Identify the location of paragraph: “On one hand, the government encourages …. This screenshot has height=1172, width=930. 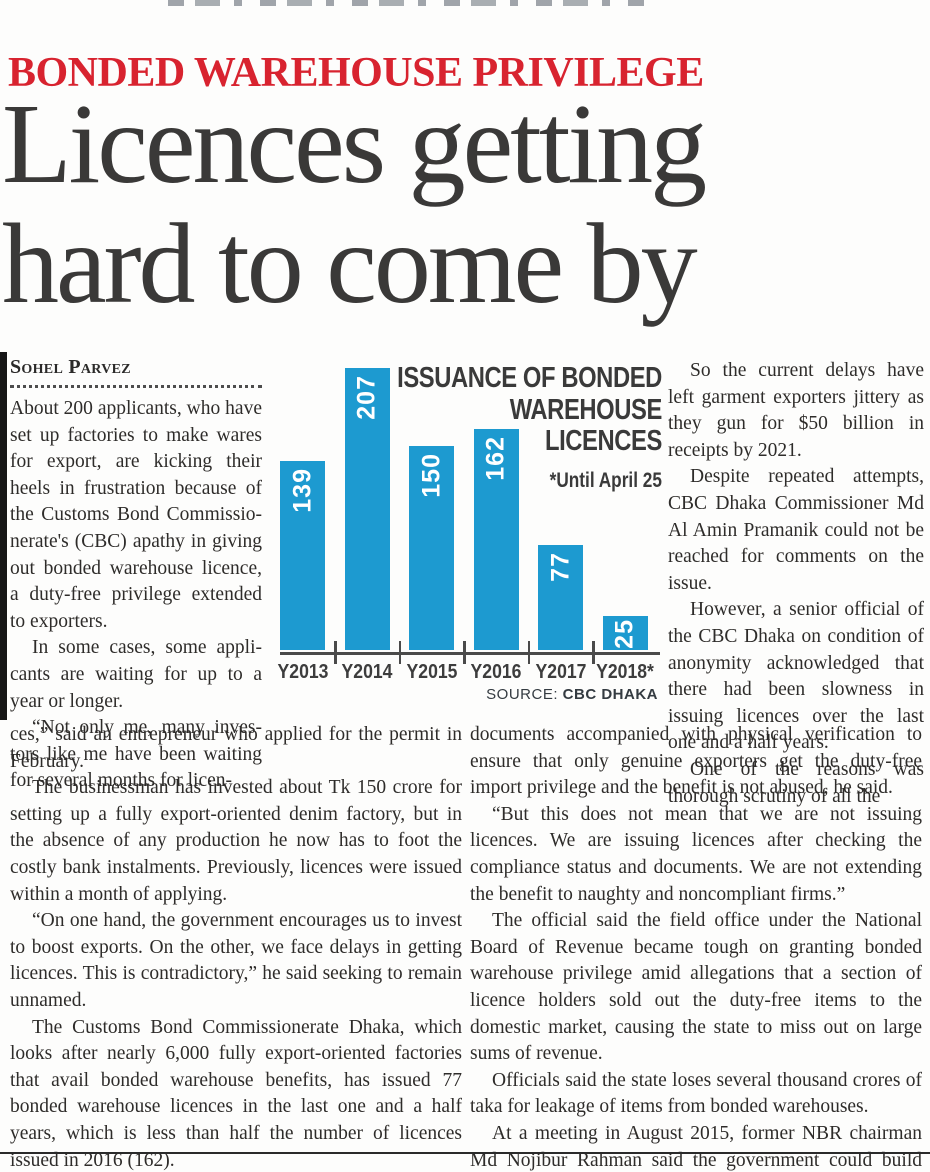
(236, 960).